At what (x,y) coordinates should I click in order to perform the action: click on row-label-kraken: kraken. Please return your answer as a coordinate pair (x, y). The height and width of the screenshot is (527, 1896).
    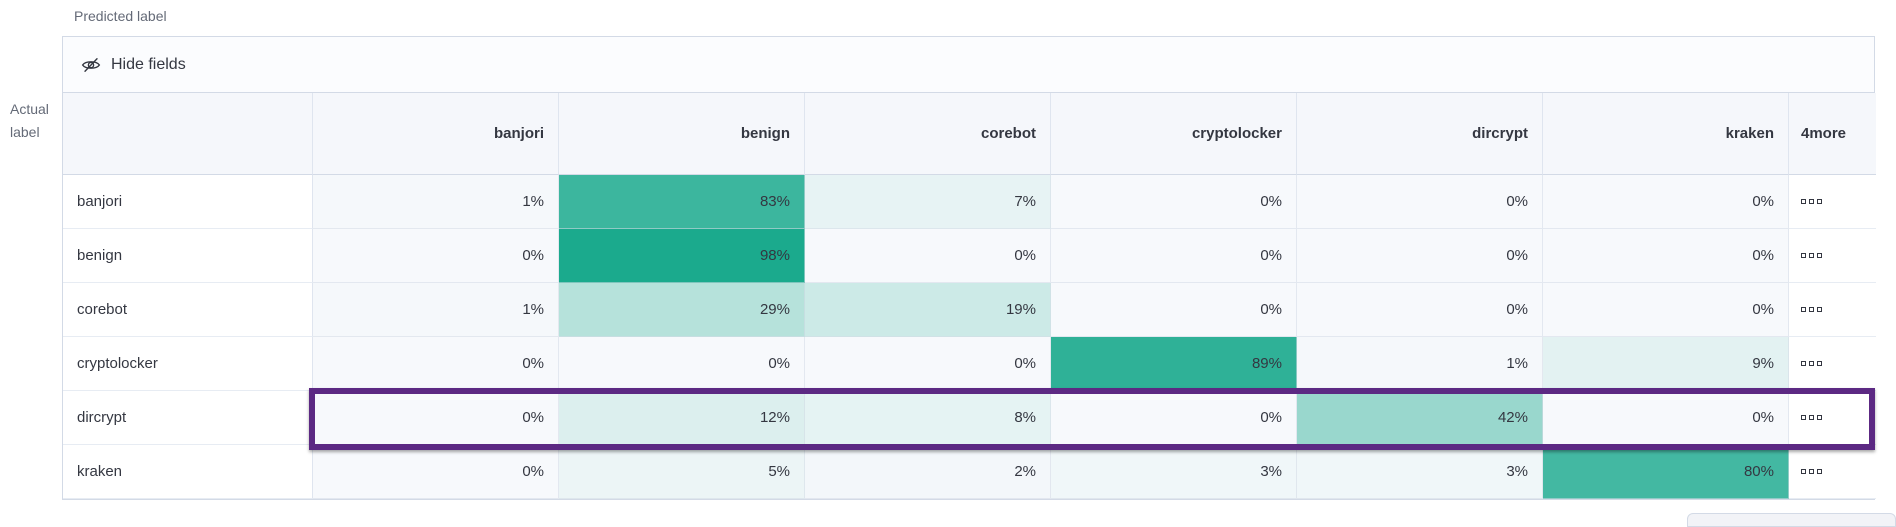
    Looking at the image, I should click on (188, 472).